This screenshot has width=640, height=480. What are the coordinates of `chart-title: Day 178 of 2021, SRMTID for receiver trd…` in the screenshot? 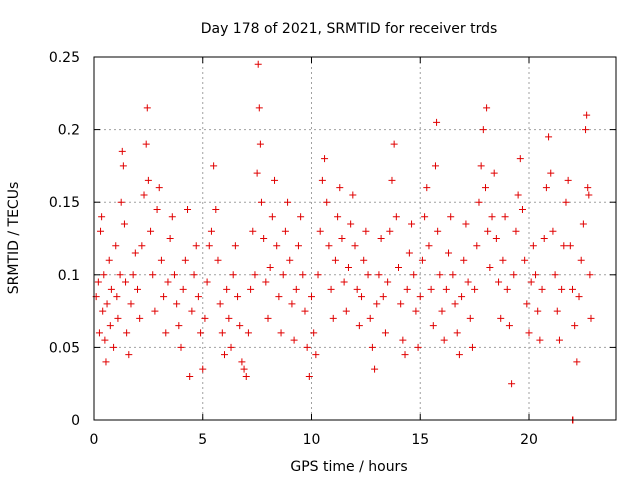 It's located at (349, 29).